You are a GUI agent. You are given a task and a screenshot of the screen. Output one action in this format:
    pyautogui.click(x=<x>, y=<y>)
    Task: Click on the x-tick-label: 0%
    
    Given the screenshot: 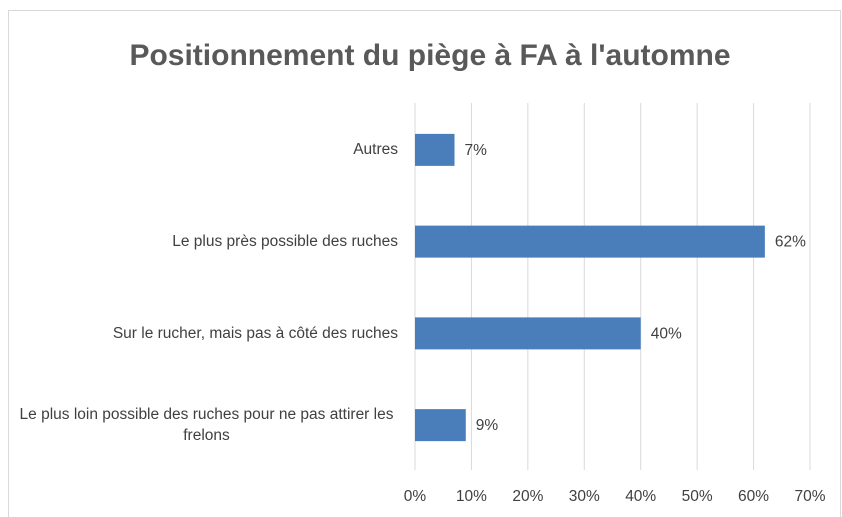 What is the action you would take?
    pyautogui.click(x=415, y=496)
    